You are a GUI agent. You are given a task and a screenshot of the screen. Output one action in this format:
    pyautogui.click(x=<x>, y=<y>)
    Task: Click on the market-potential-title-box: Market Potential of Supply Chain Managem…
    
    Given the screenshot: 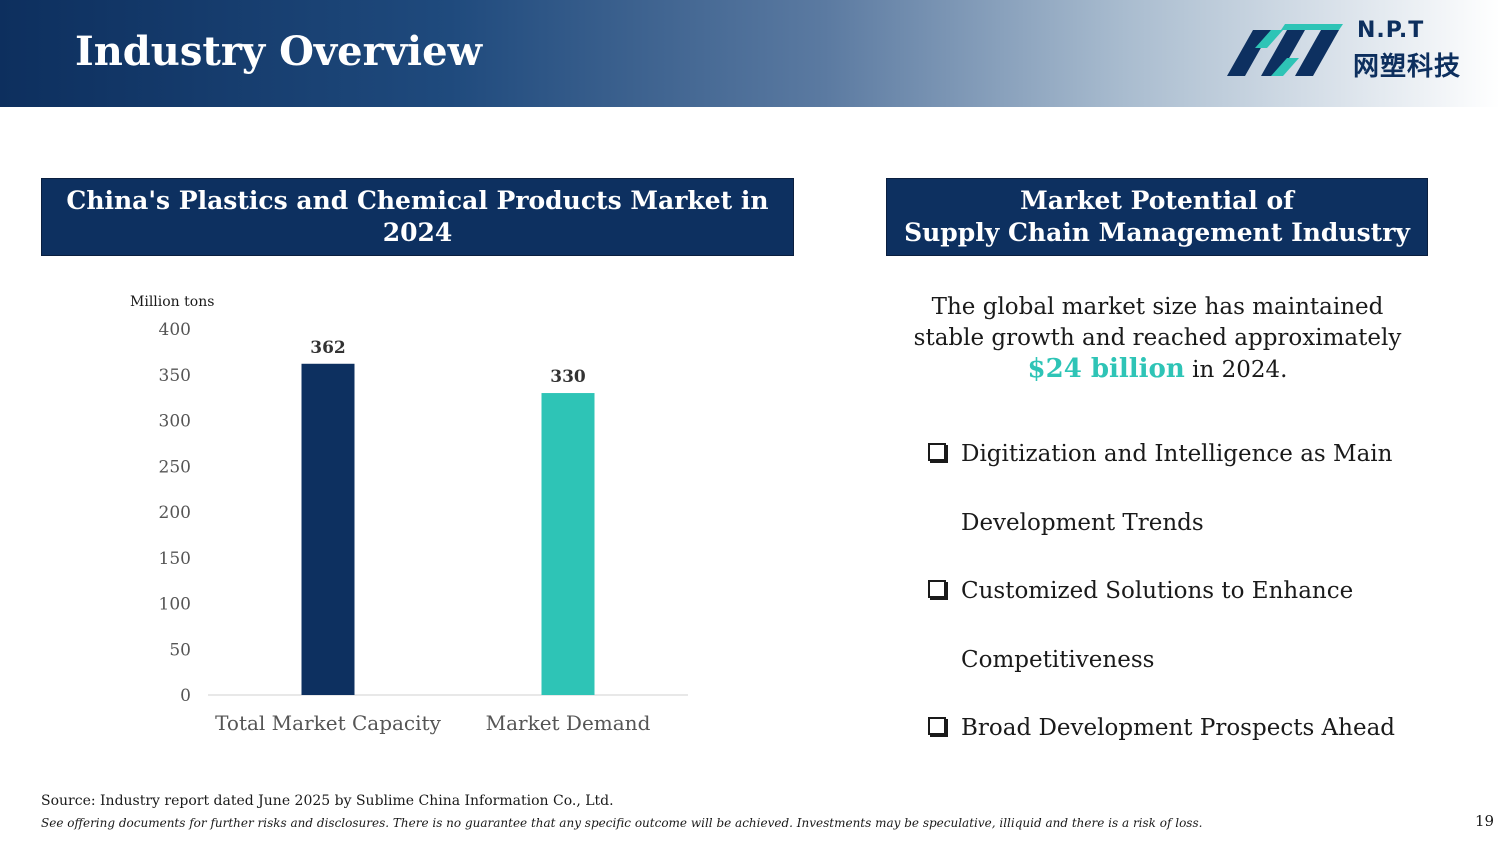 What is the action you would take?
    pyautogui.click(x=1157, y=217)
    